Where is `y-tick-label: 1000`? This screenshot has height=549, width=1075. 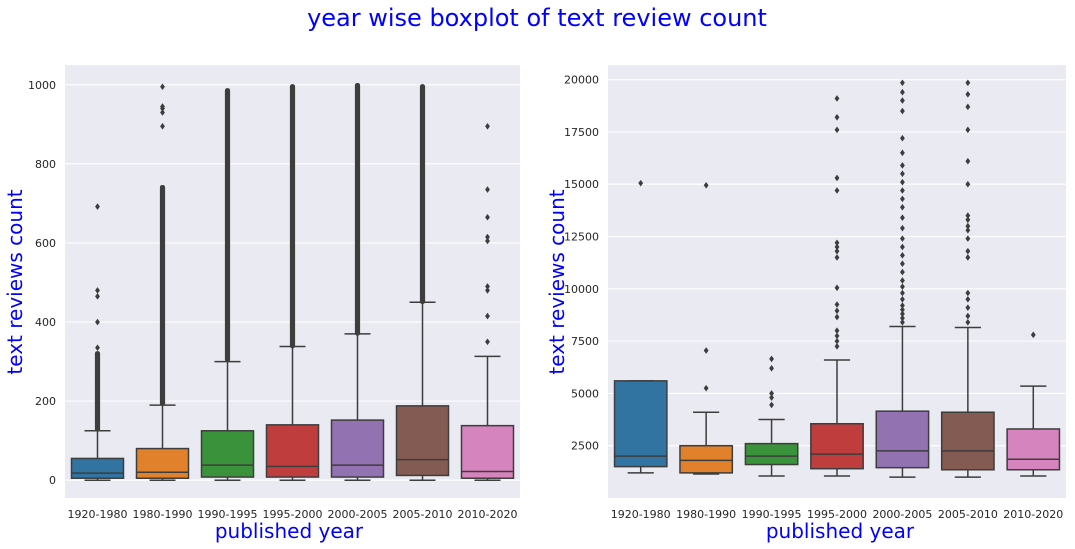
y-tick-label: 1000 is located at coordinates (42, 85).